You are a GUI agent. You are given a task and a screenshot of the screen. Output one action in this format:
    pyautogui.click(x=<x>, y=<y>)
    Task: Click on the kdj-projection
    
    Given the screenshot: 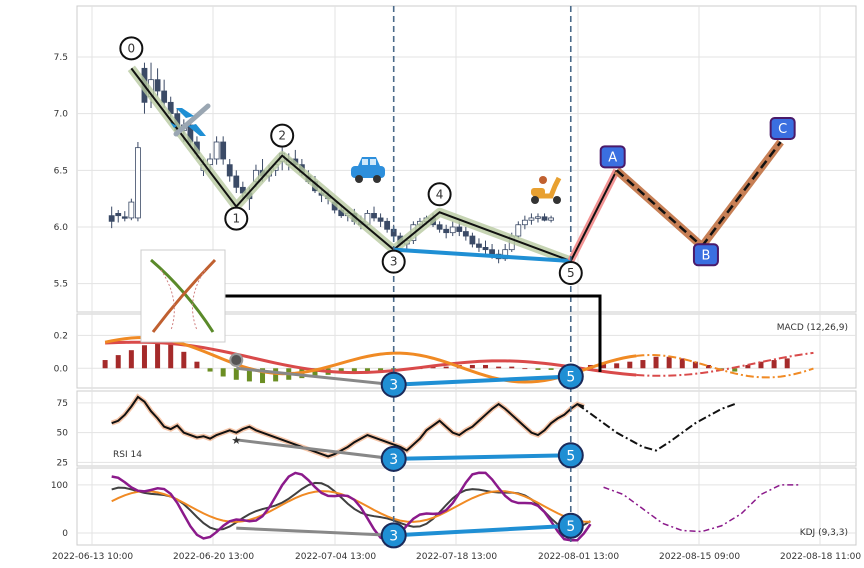 What is the action you would take?
    pyautogui.click(x=702, y=508)
    